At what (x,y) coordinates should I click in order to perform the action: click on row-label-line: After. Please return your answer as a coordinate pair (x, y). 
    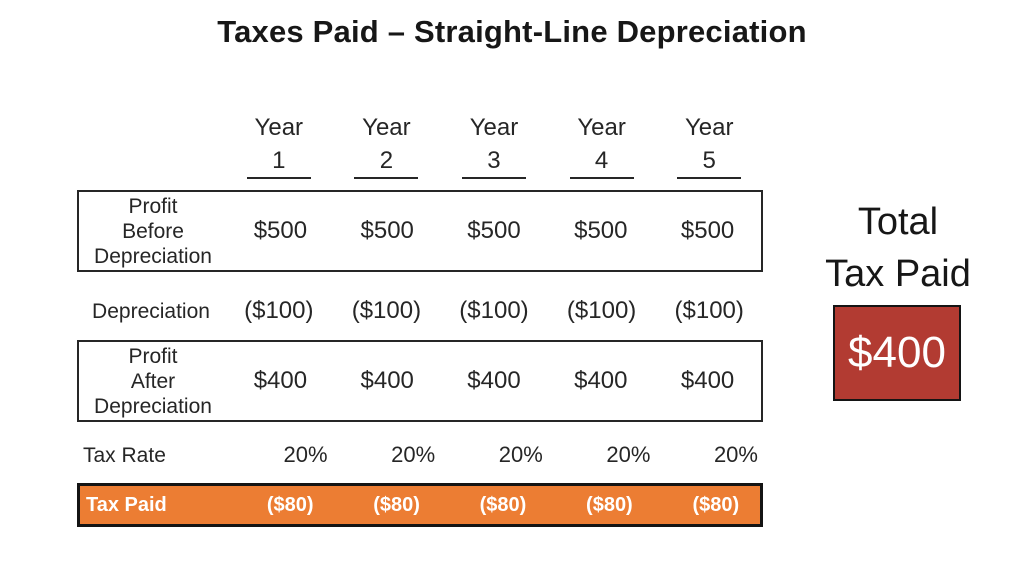
    Looking at the image, I should click on (153, 381).